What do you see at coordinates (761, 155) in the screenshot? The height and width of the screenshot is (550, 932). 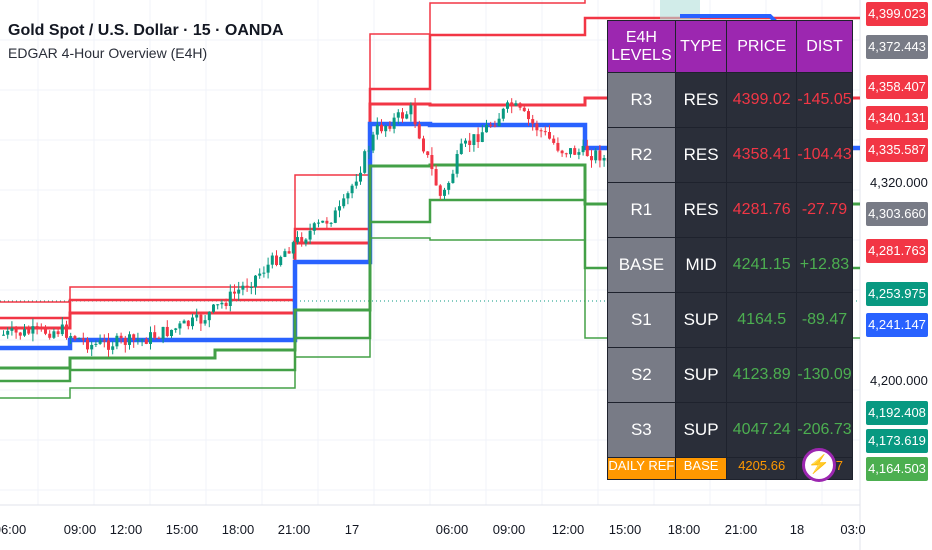 I see `price-cell: 4358.41` at bounding box center [761, 155].